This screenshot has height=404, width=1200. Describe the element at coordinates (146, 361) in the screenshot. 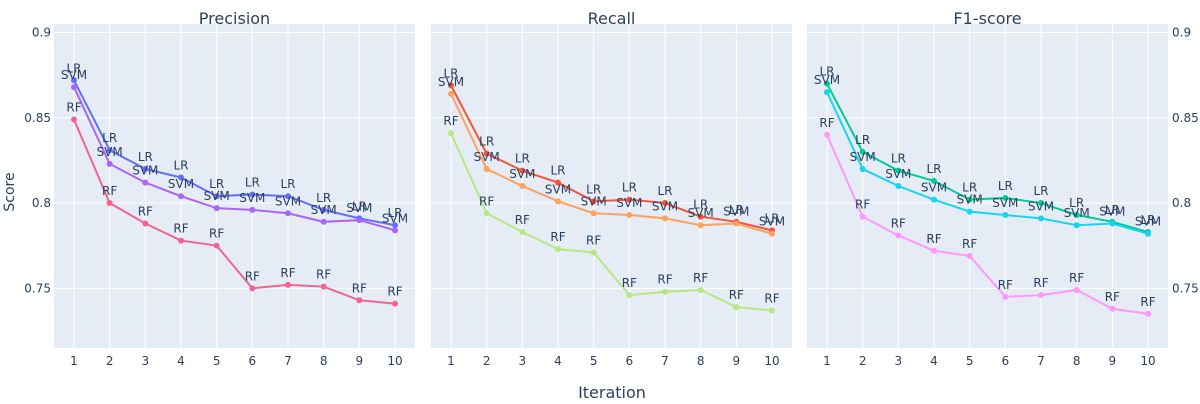

I see `x-tick-label: 3` at that location.